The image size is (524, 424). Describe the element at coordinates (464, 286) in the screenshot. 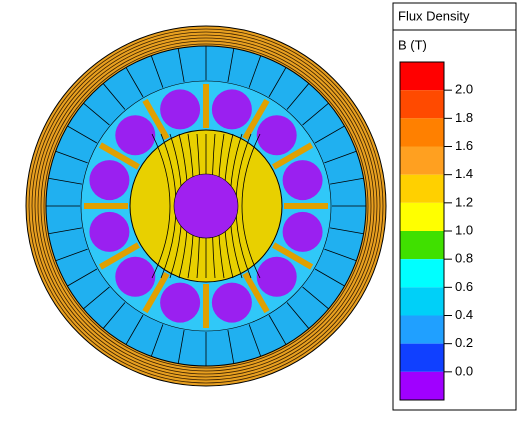

I see `tick-label: 0.6` at that location.